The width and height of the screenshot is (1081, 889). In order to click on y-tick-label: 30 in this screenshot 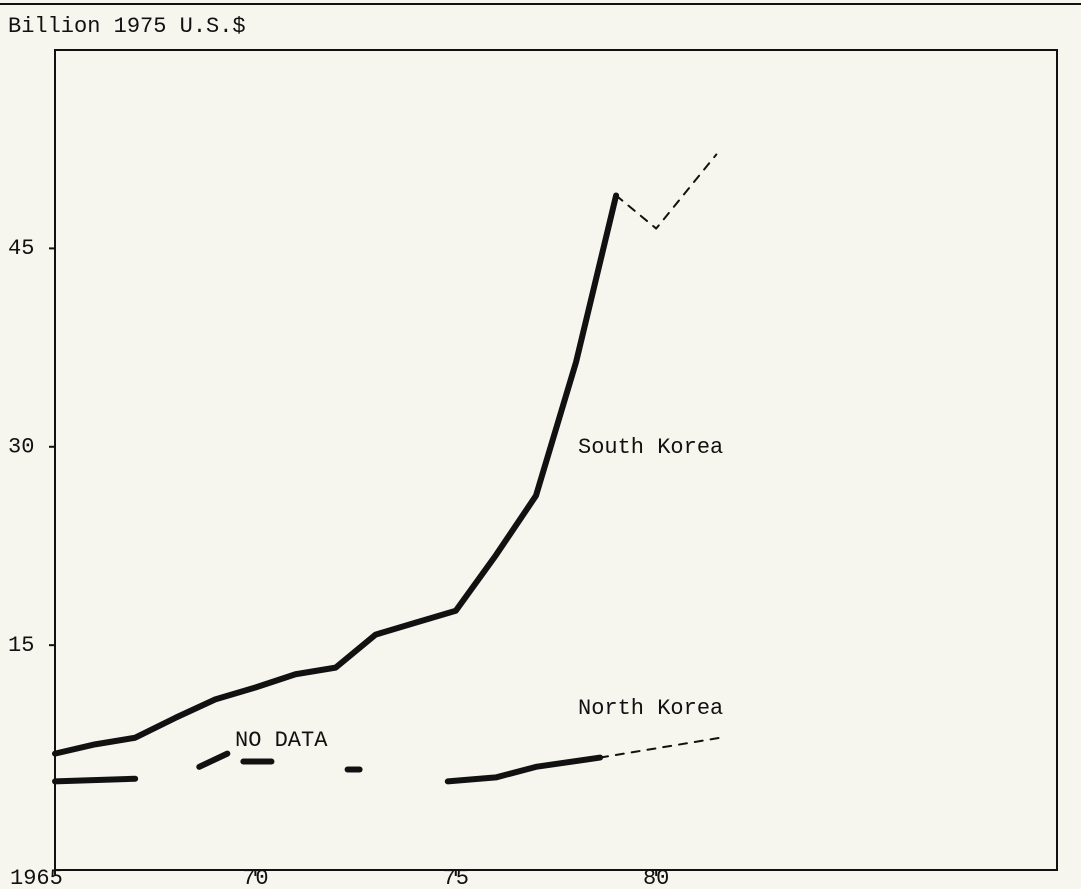, I will do `click(21, 447)`.